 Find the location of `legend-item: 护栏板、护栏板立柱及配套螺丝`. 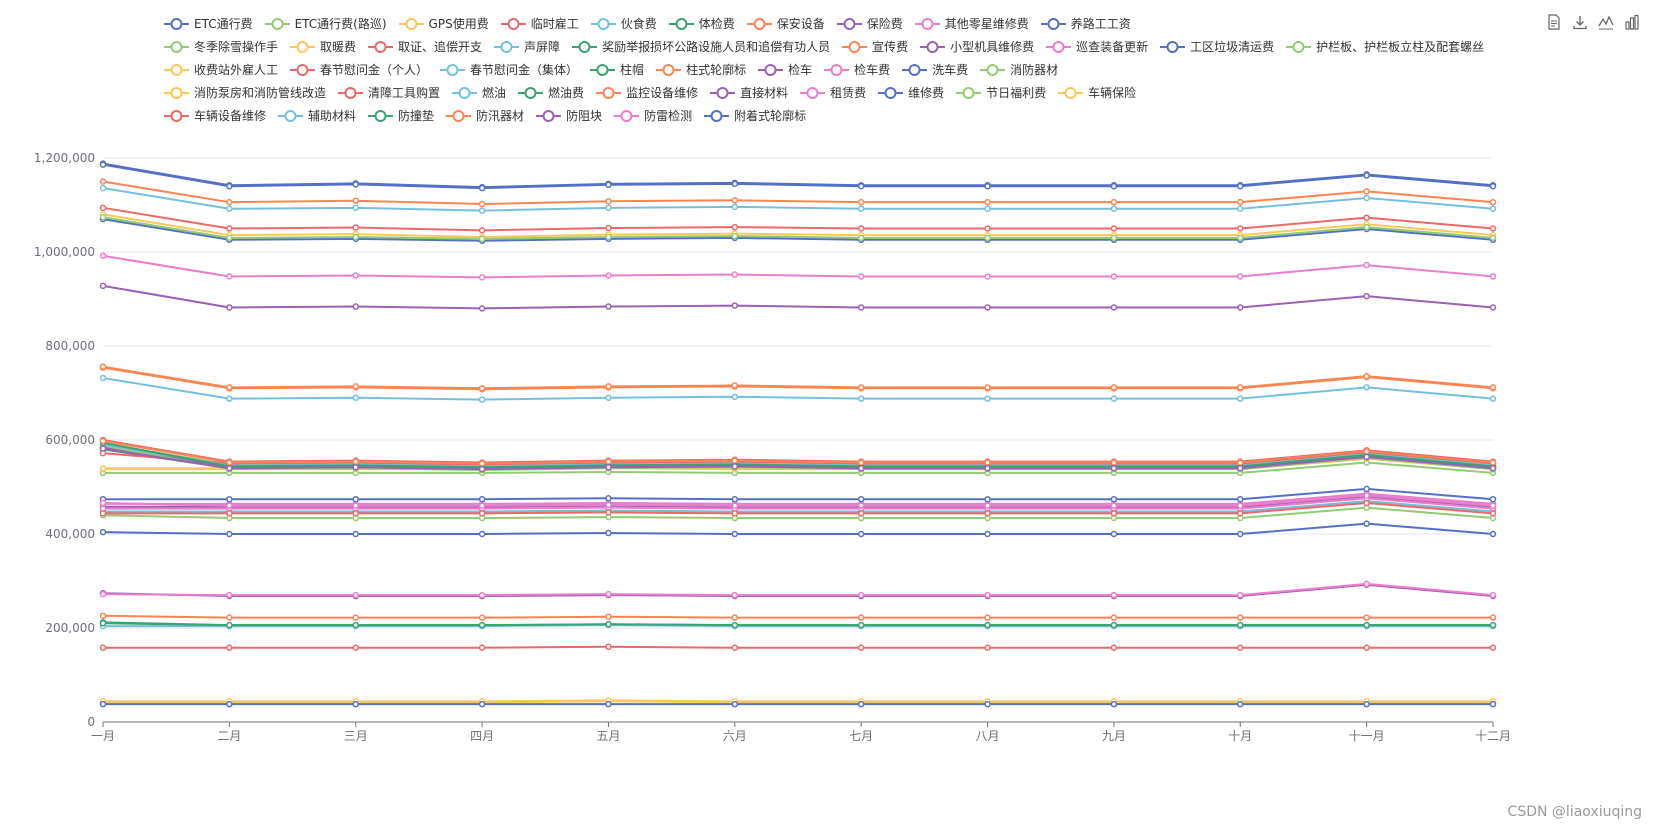

legend-item: 护栏板、护栏板立柱及配套螺丝 is located at coordinates (1385, 46).